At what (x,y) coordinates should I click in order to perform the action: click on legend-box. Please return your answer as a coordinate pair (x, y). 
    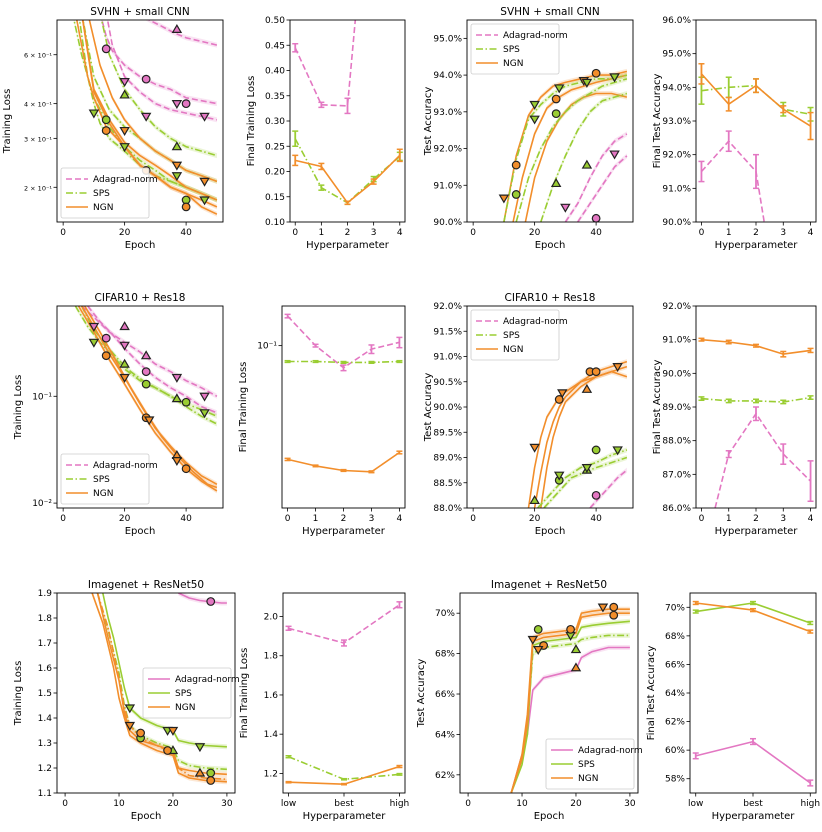
    Looking at the image, I should click on (187, 693).